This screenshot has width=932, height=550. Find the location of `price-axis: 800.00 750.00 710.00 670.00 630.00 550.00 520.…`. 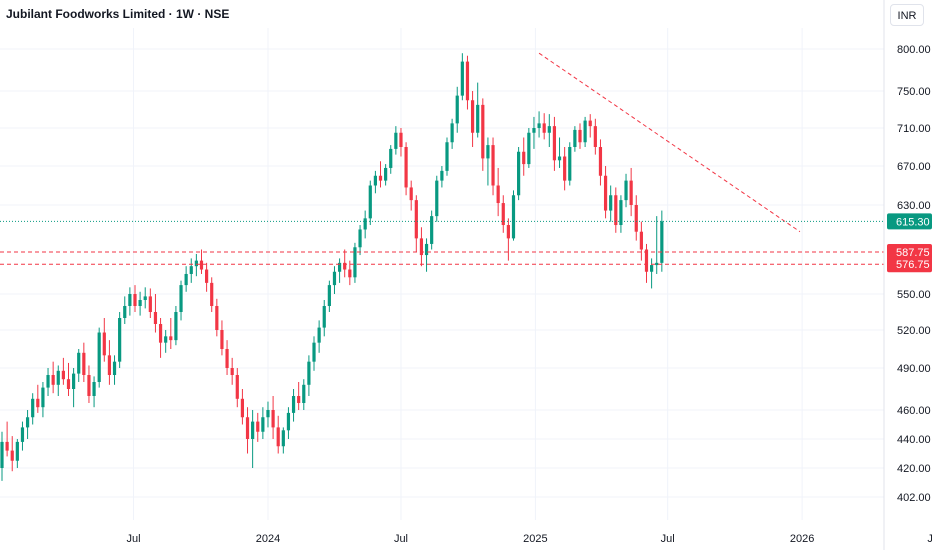

price-axis: 800.00 750.00 710.00 670.00 630.00 550.00 520.… is located at coordinates (907, 275).